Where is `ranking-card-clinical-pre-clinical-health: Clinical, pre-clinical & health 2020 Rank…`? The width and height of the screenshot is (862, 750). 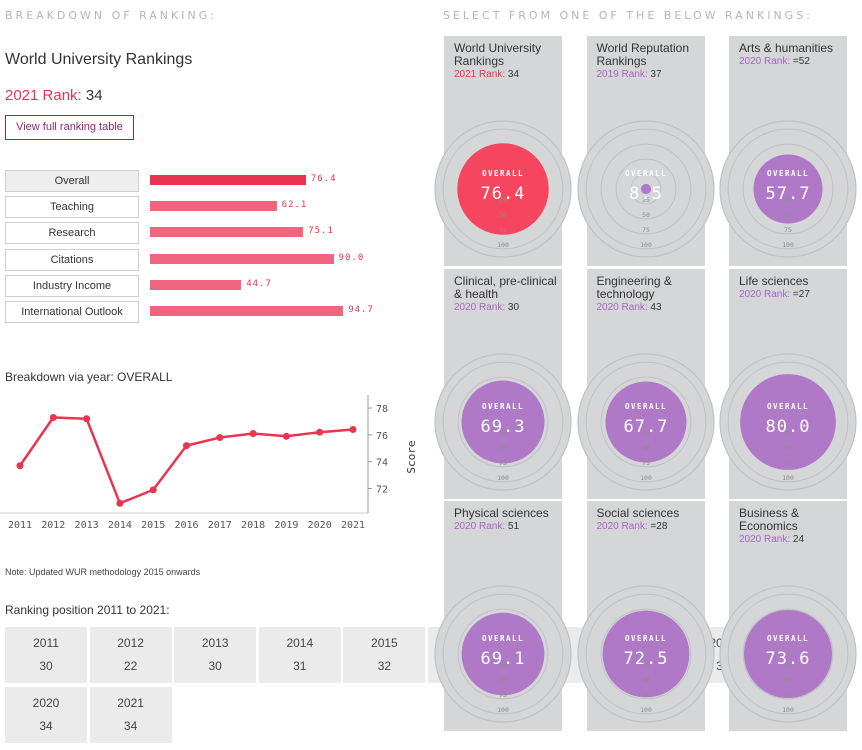
ranking-card-clinical-pre-clinical-health: Clinical, pre-clinical & health 2020 Rank… is located at coordinates (503, 383).